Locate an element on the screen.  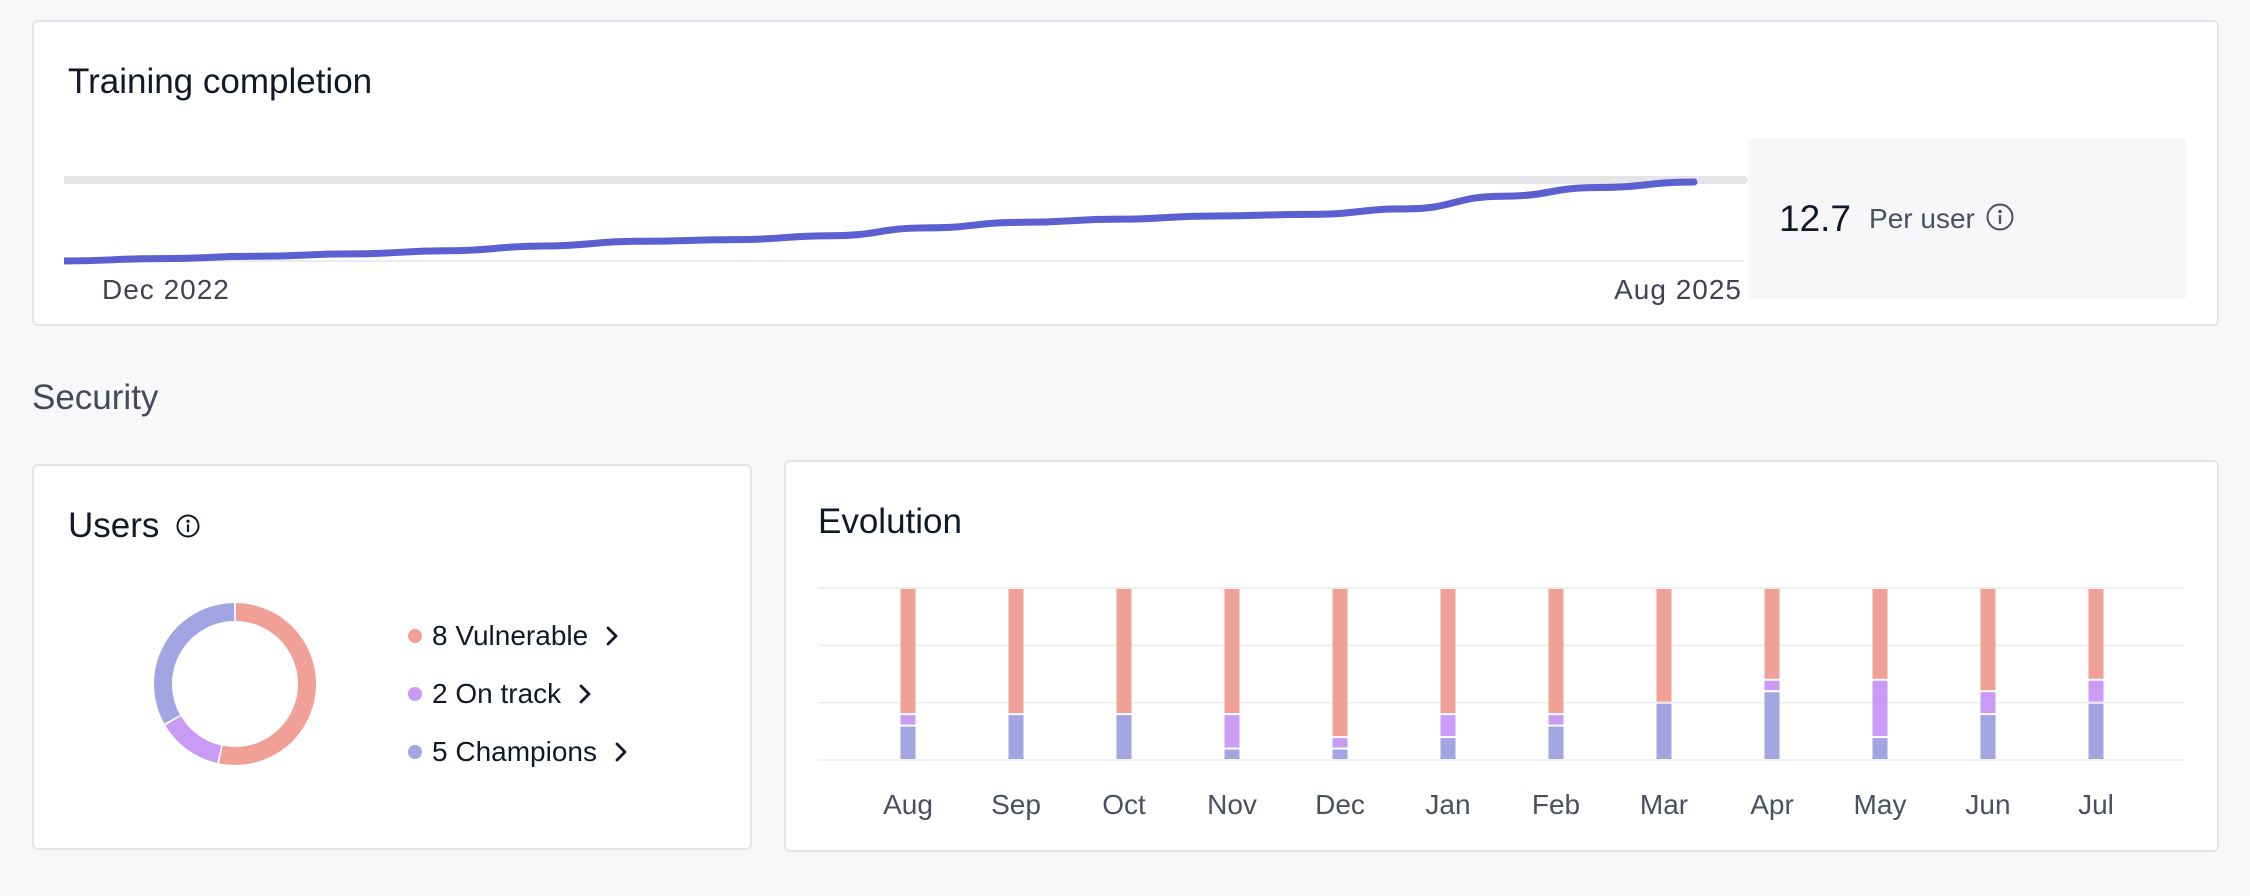
month-label-sep: Sep is located at coordinates (1016, 804).